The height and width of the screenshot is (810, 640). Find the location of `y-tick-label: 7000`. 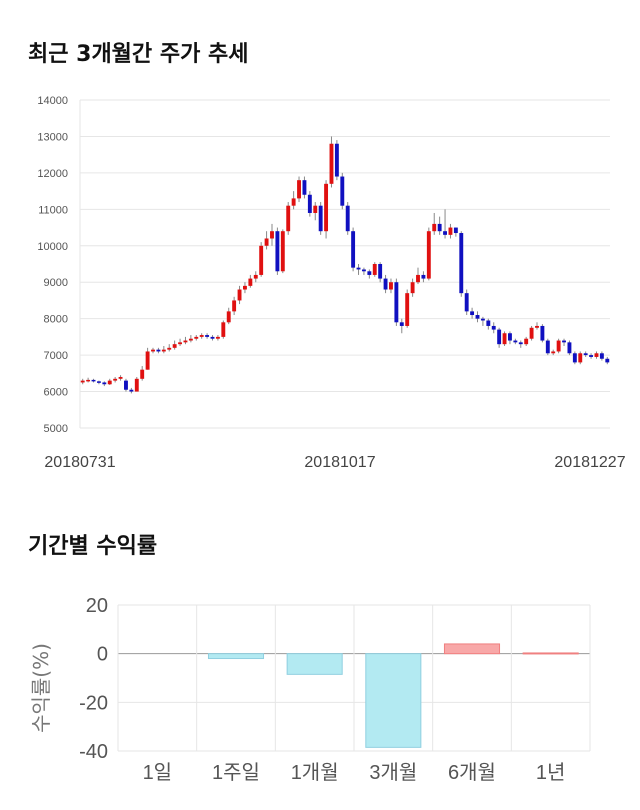

y-tick-label: 7000 is located at coordinates (56, 356).